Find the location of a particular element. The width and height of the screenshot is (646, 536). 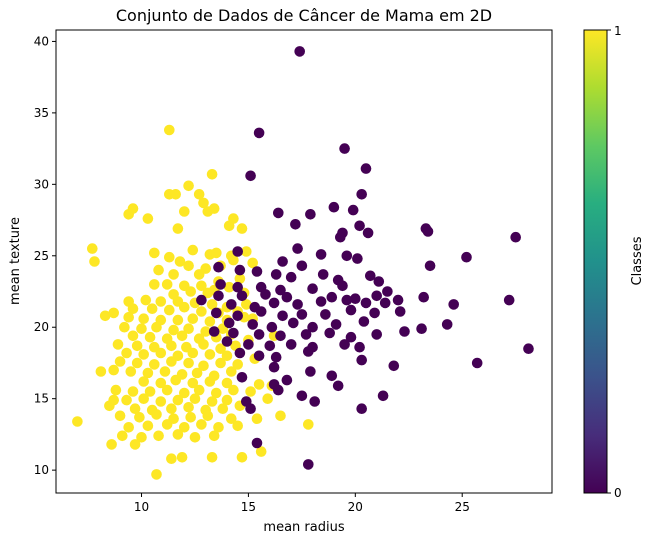

y-tick-label: 10 is located at coordinates (41, 470).